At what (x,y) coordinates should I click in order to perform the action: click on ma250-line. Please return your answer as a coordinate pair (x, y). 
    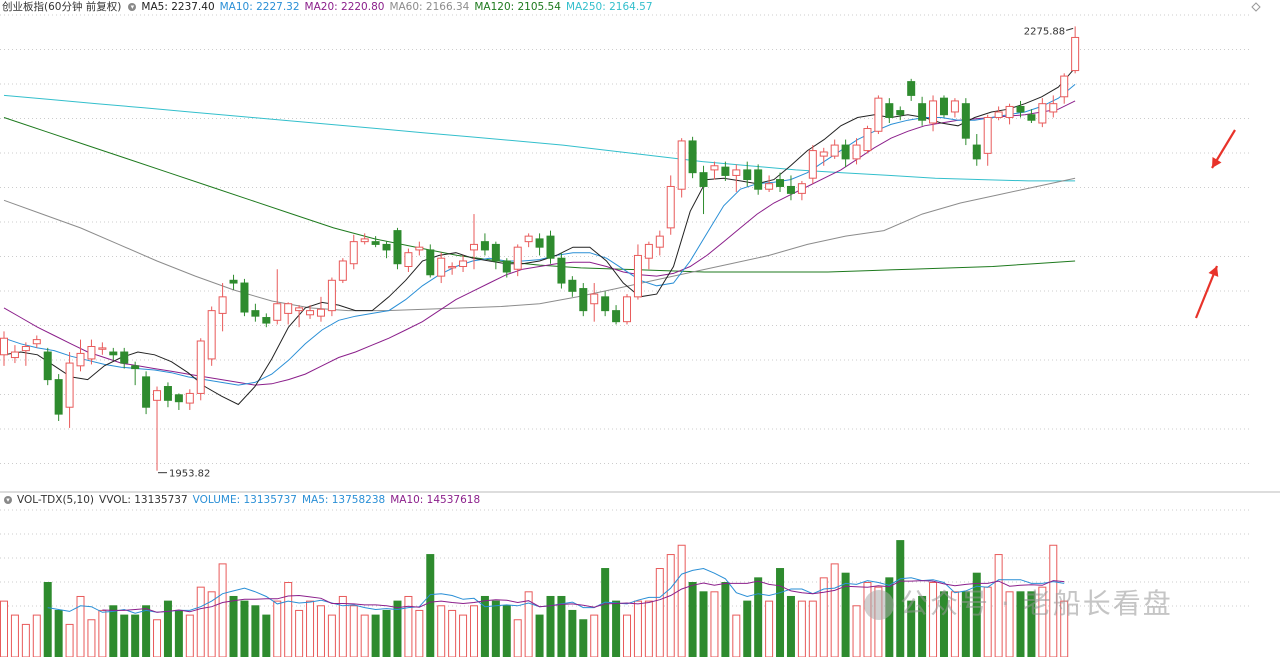
    Looking at the image, I should click on (539, 138).